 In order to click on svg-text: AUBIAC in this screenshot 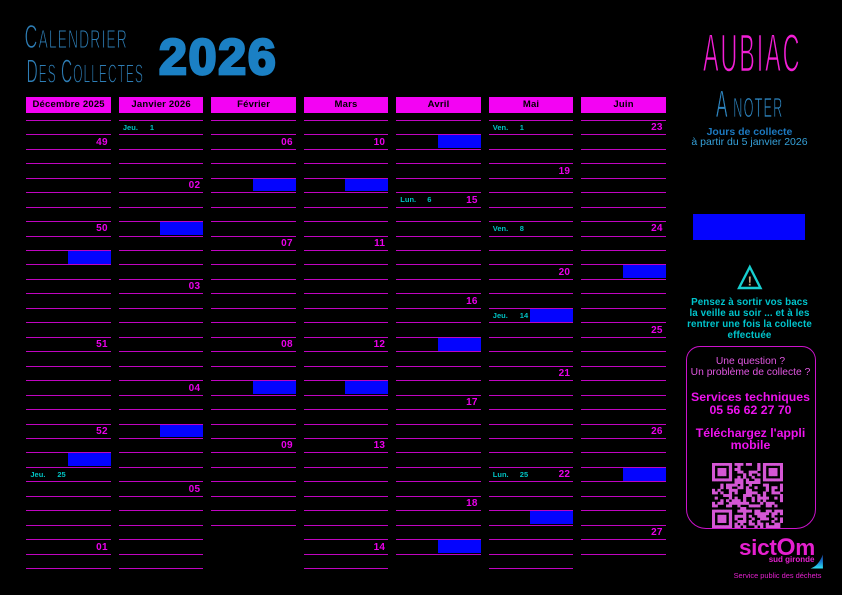, I will do `click(752, 54)`.